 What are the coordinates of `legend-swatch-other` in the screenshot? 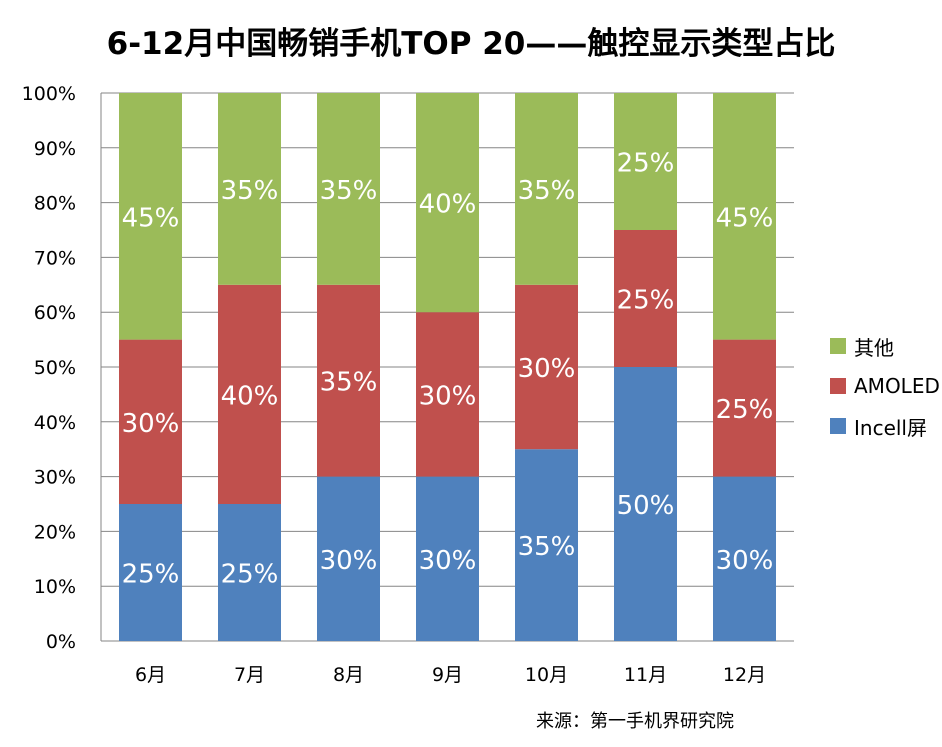 It's located at (838, 346).